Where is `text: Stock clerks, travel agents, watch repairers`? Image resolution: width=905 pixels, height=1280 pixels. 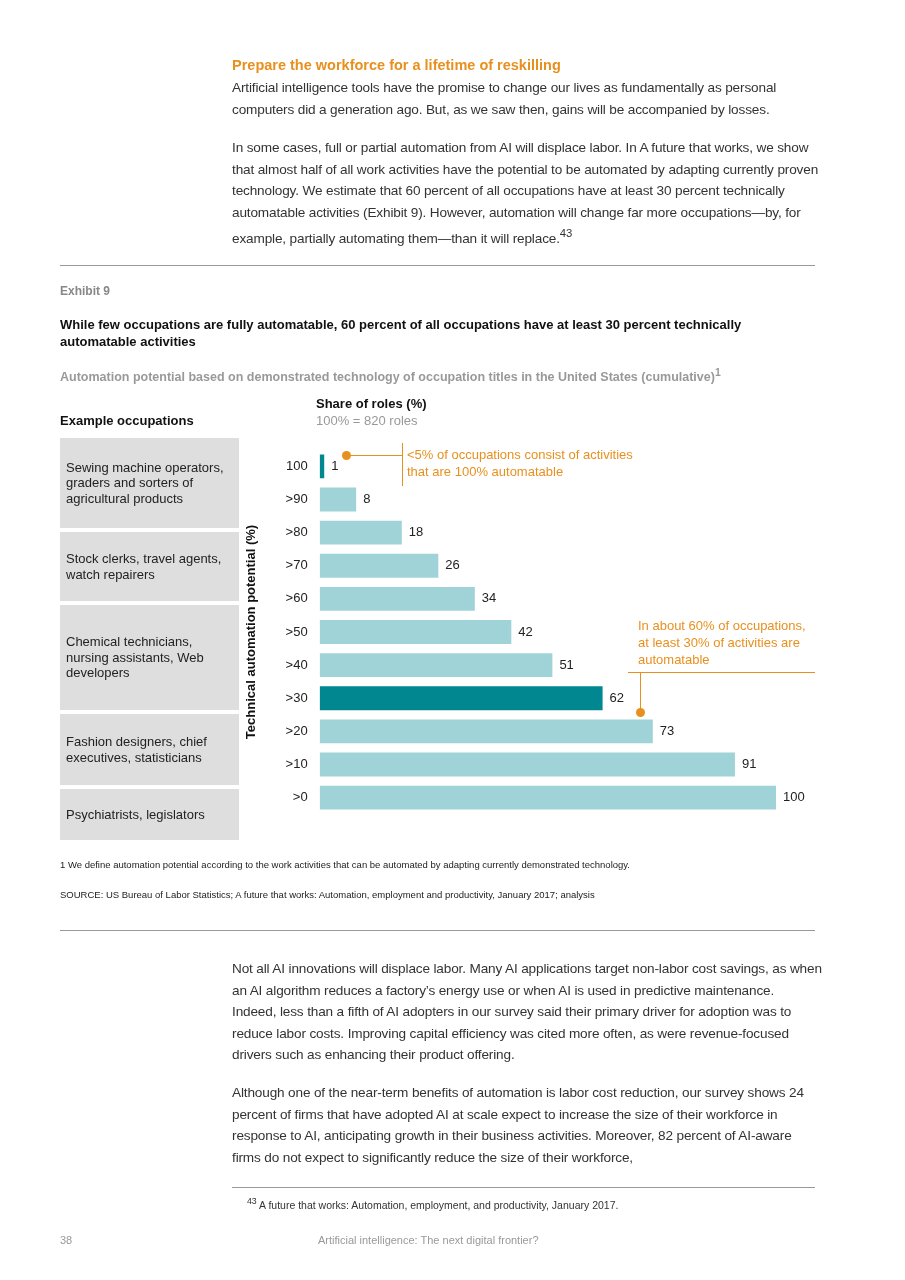 text: Stock clerks, travel agents, watch repairers is located at coordinates (149, 566).